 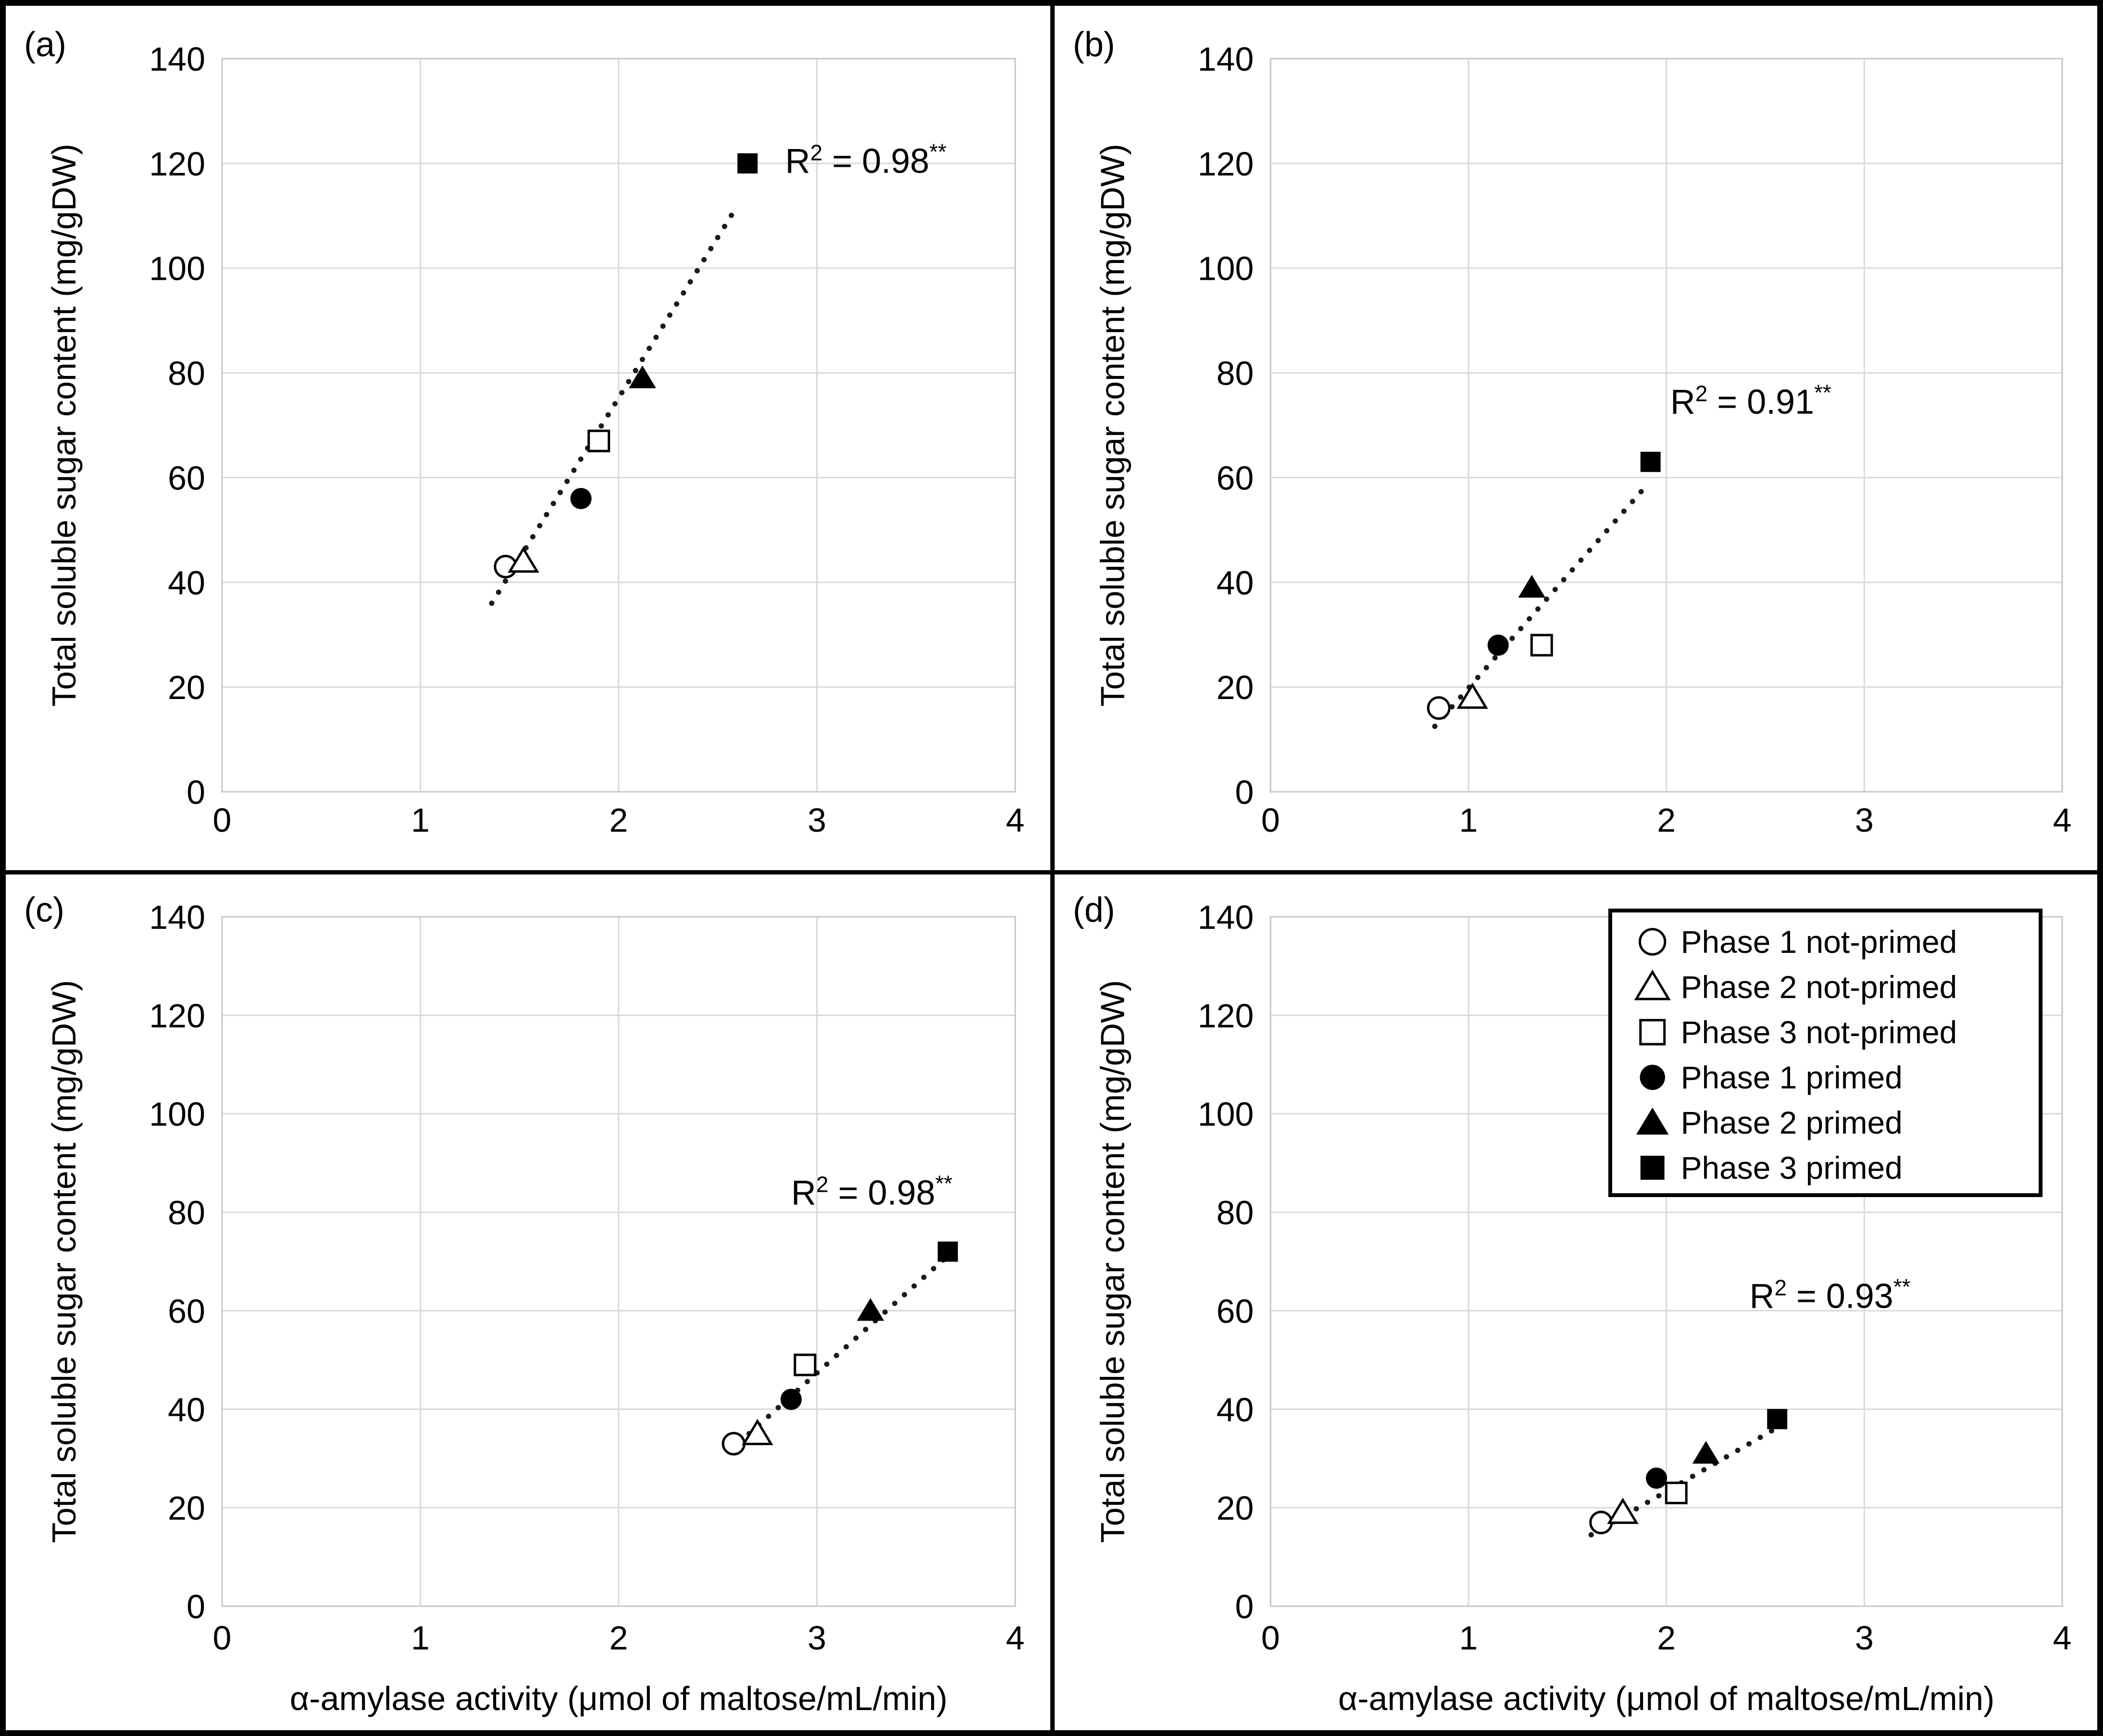 I want to click on r-squared-label: R2 = 0.91**, so click(x=1750, y=400).